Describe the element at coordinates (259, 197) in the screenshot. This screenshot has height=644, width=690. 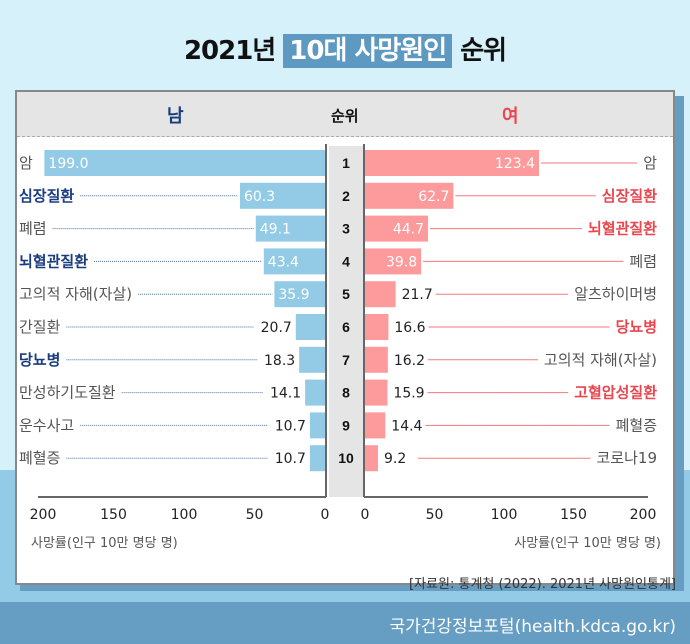
I see `male-value-label: 60.3` at that location.